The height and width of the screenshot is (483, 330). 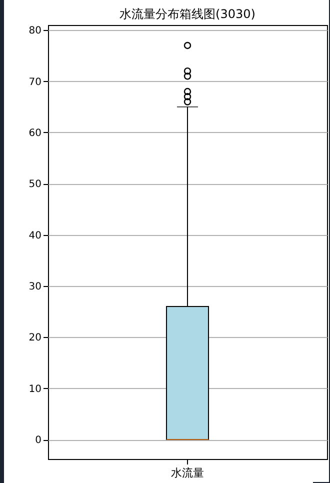 I want to click on y-tick-label: 10, so click(x=35, y=389).